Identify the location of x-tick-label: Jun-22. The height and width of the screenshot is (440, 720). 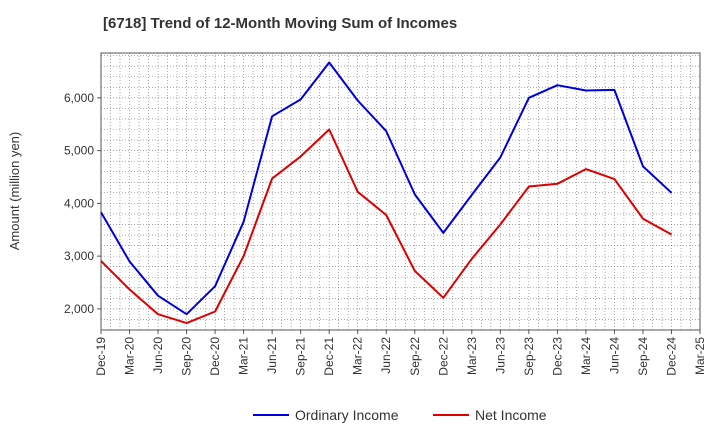
(386, 355).